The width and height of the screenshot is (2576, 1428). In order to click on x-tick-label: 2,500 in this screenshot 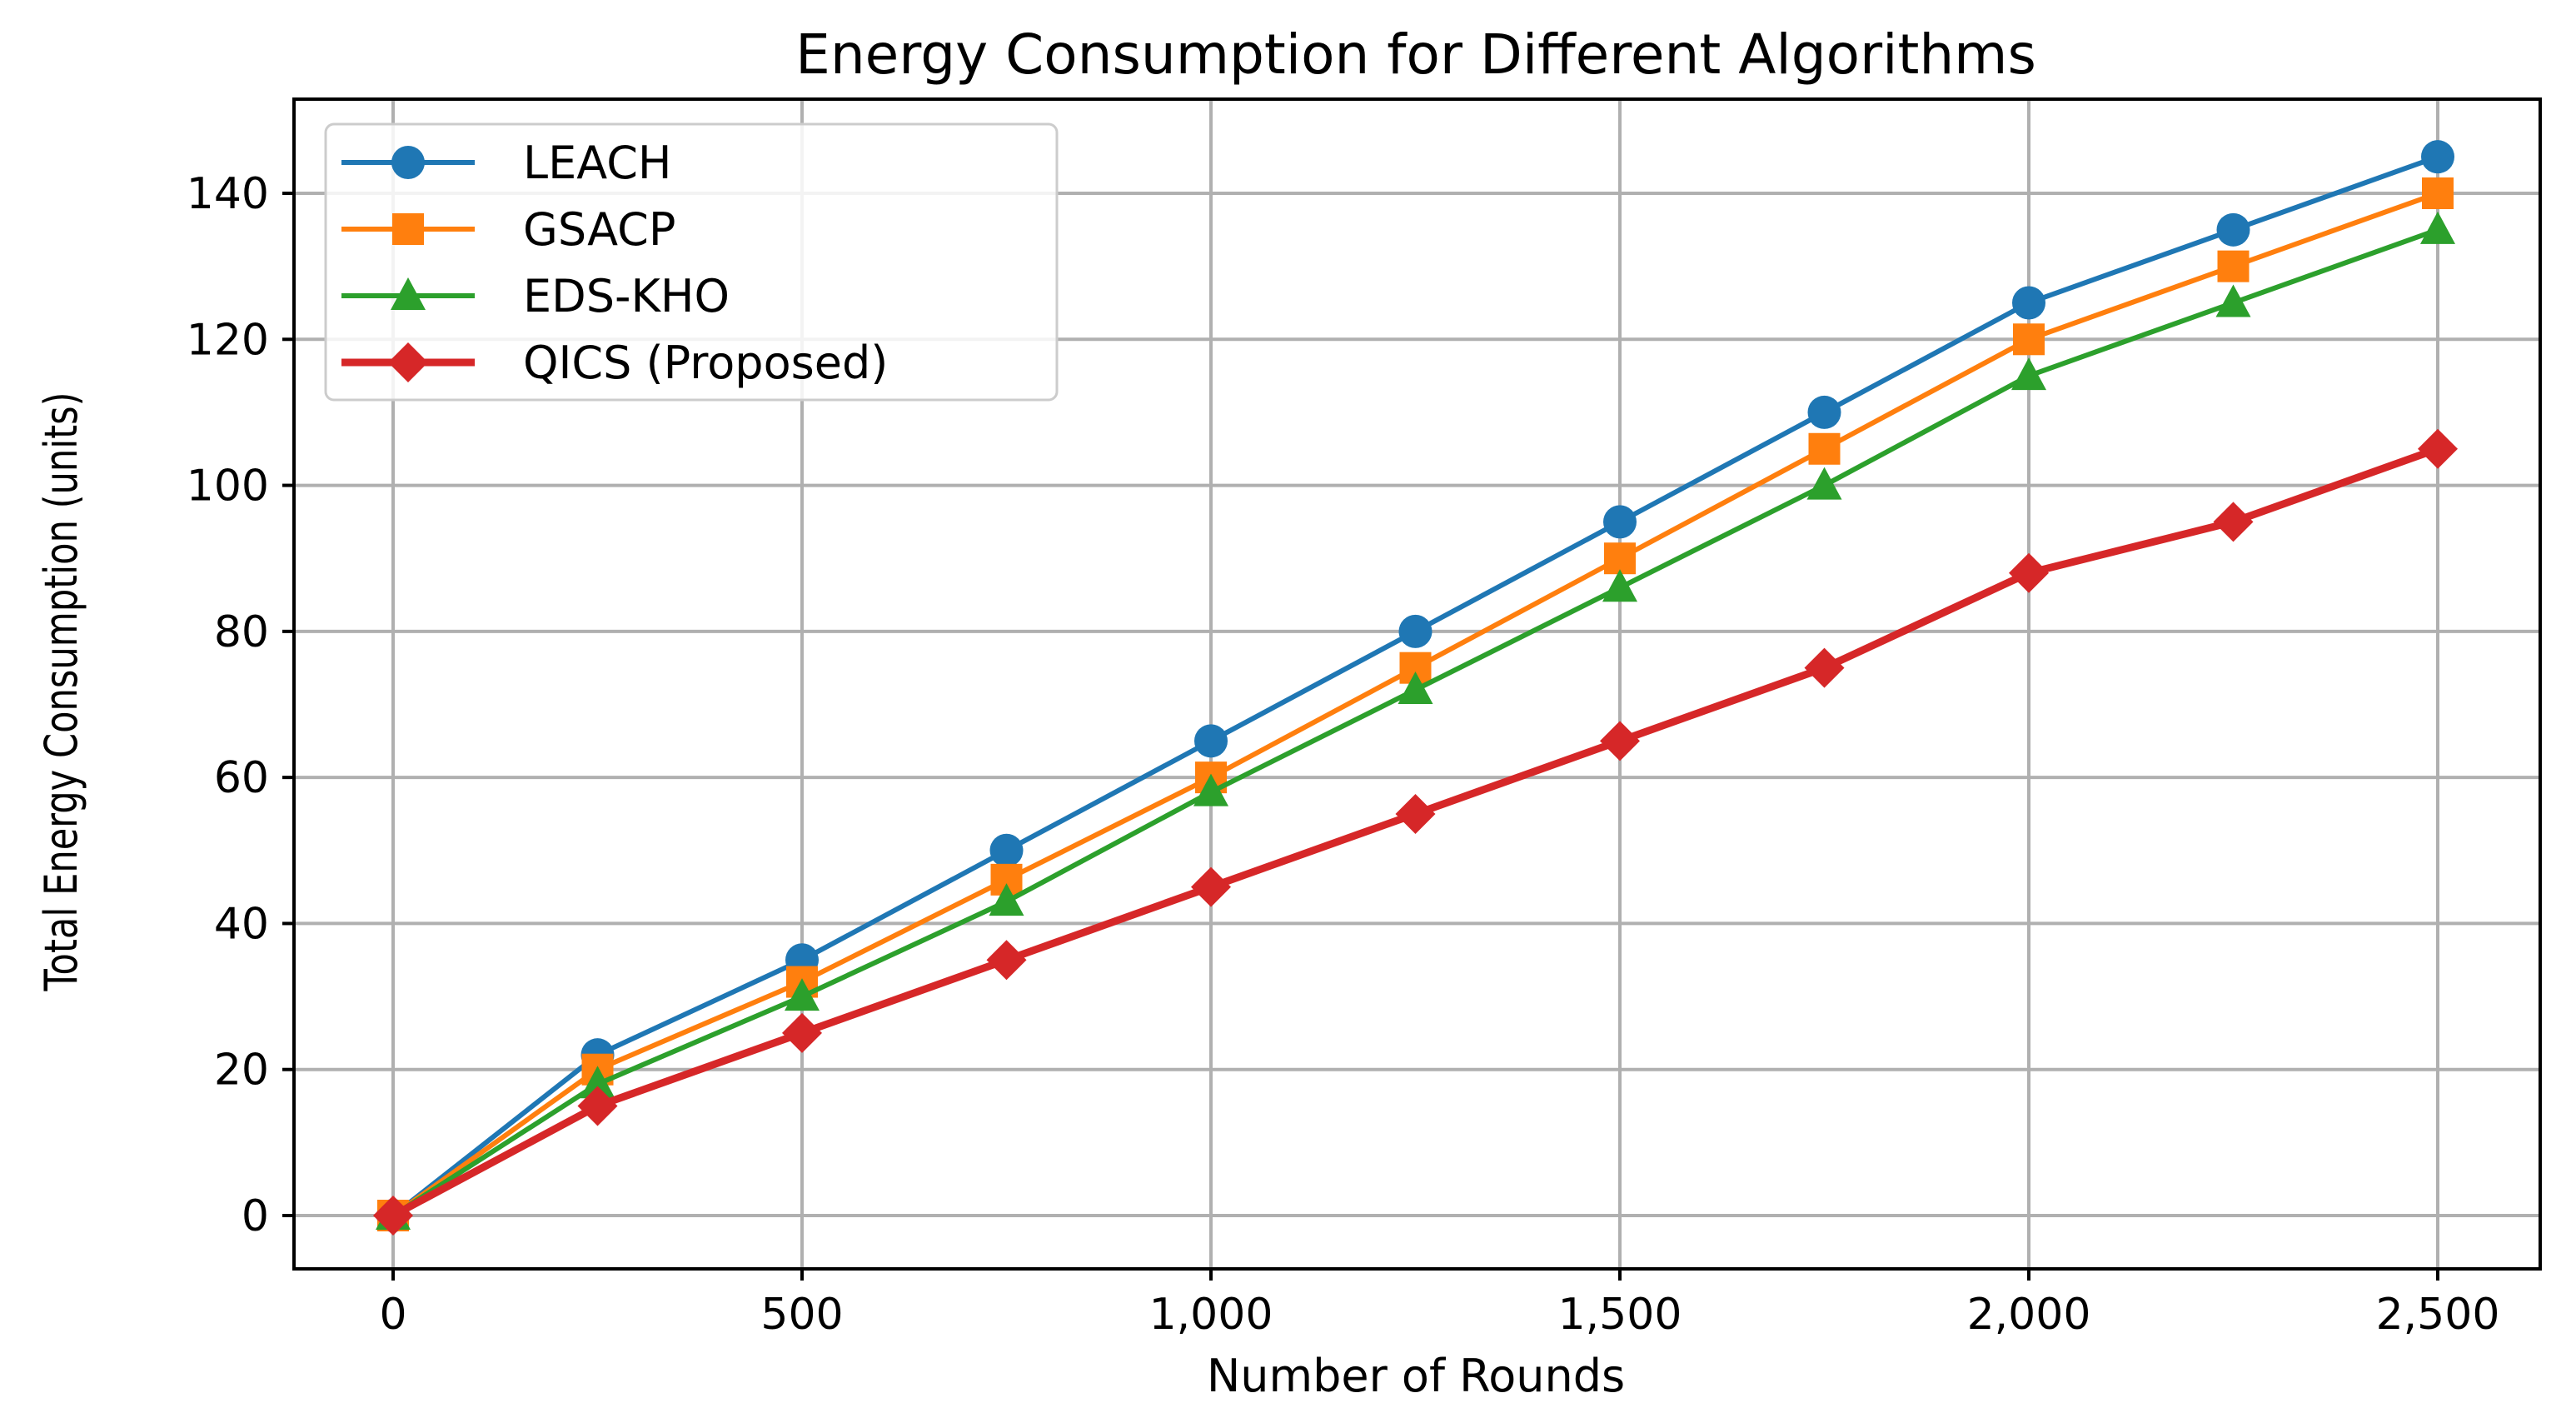, I will do `click(2438, 1315)`.